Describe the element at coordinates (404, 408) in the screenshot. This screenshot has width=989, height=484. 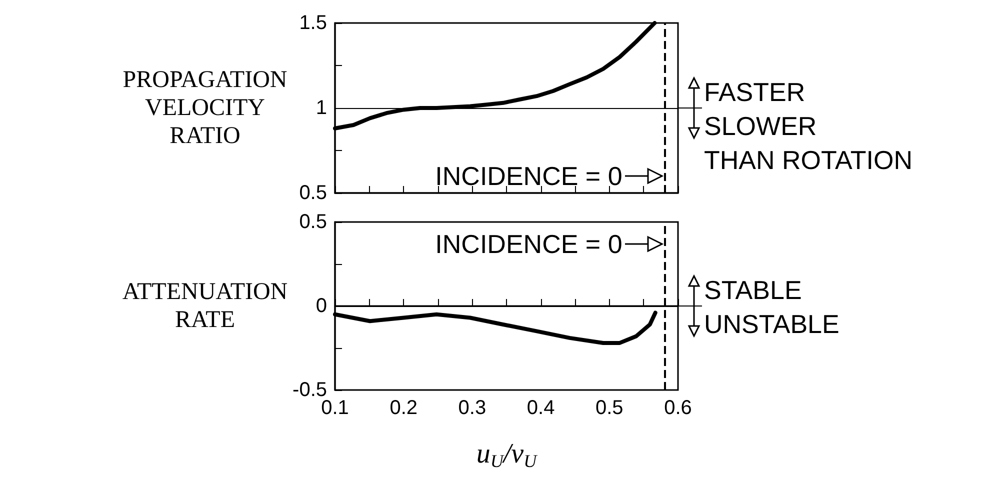
I see `x-tick-label: 0.2` at that location.